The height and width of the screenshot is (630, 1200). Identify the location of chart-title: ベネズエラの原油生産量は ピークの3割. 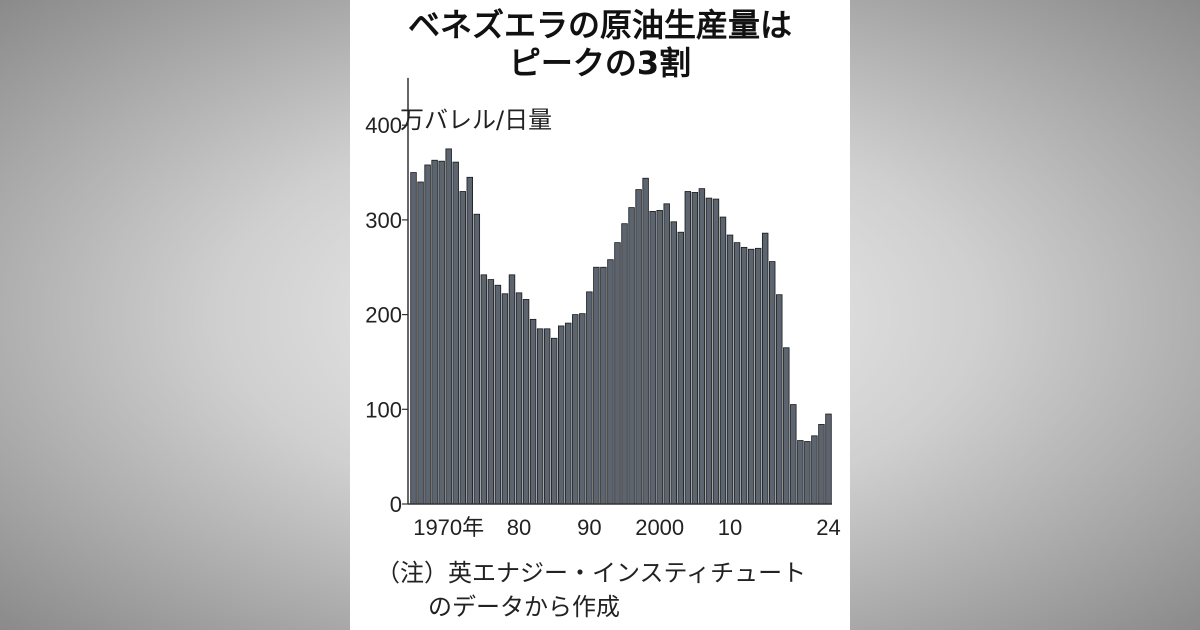
(600, 44).